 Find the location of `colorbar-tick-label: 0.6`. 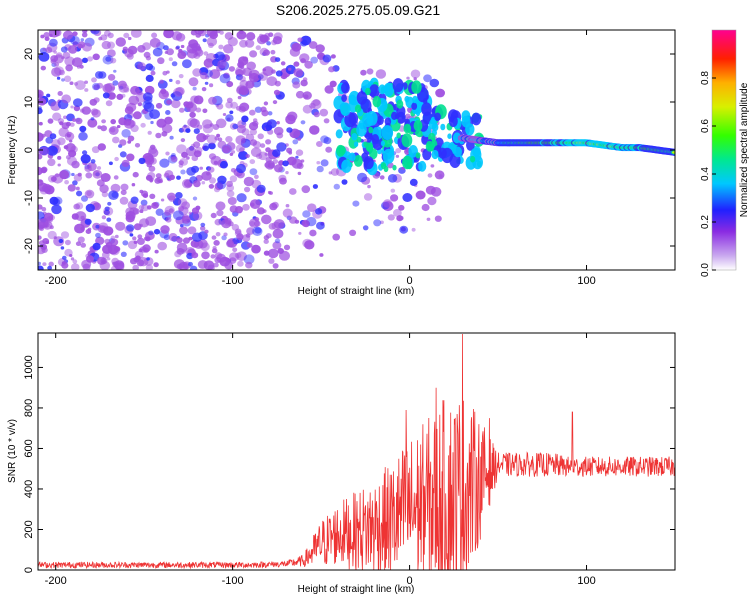

colorbar-tick-label: 0.6 is located at coordinates (705, 126).